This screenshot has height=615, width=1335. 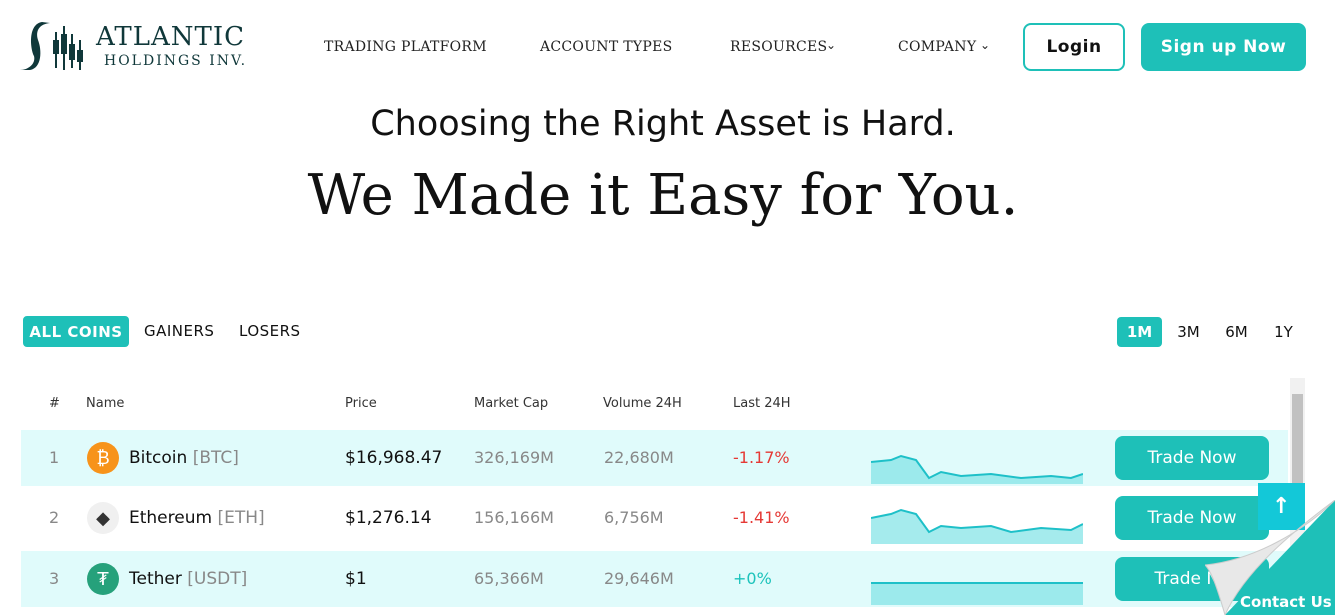 What do you see at coordinates (270, 331) in the screenshot?
I see `tab: LOSERS` at bounding box center [270, 331].